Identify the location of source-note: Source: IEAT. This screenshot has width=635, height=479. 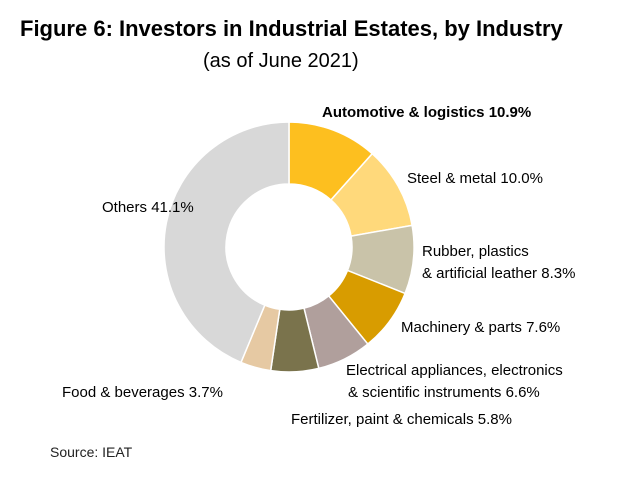
(91, 452).